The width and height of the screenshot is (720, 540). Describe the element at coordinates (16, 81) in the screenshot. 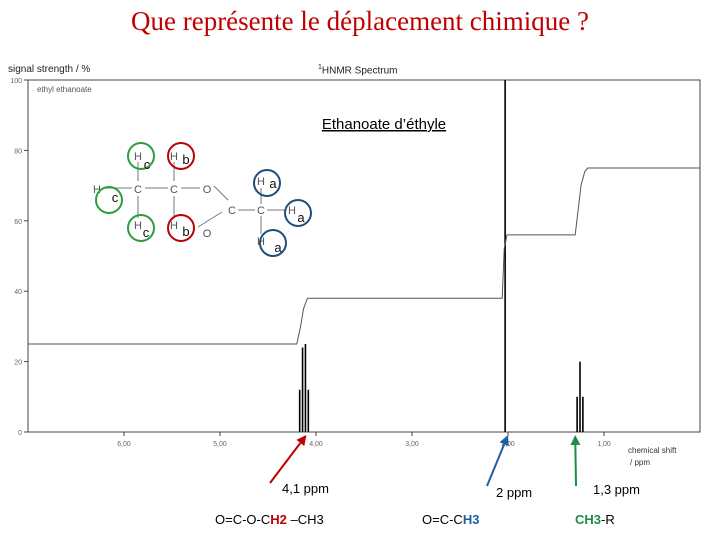

I see `y-tick-label: 100` at that location.